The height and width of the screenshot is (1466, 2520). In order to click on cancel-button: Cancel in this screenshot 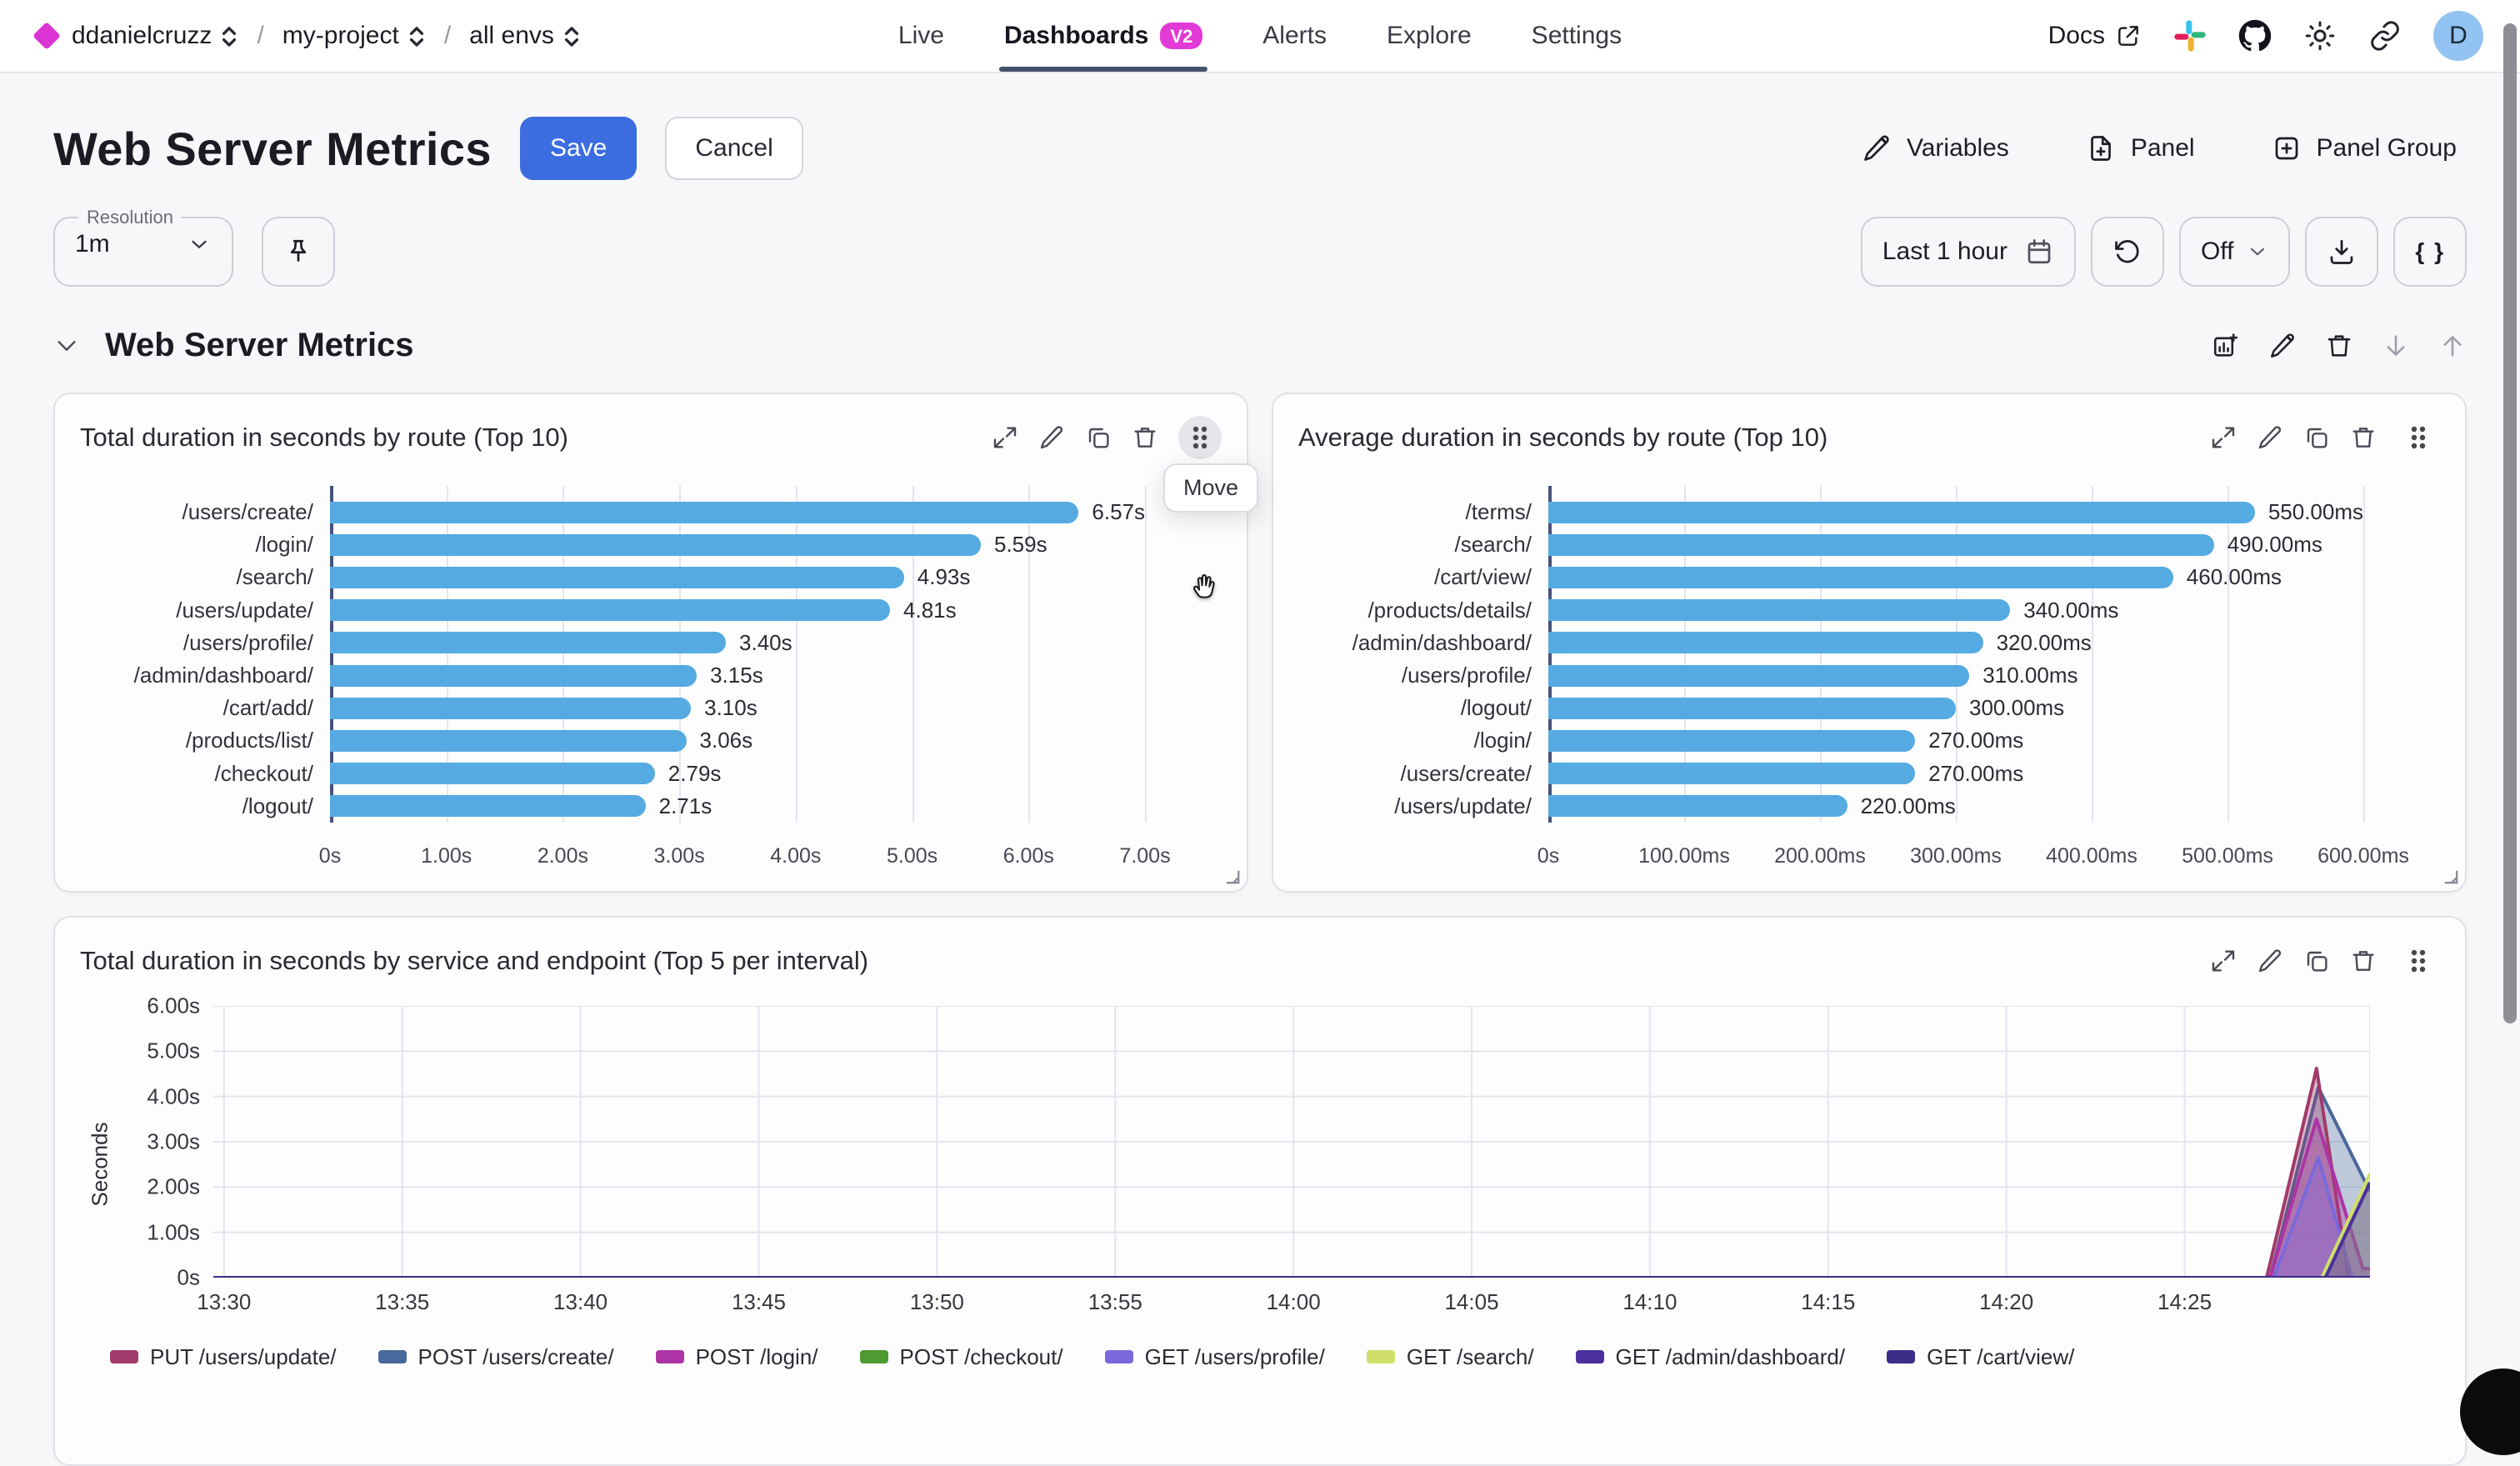, I will do `click(734, 148)`.